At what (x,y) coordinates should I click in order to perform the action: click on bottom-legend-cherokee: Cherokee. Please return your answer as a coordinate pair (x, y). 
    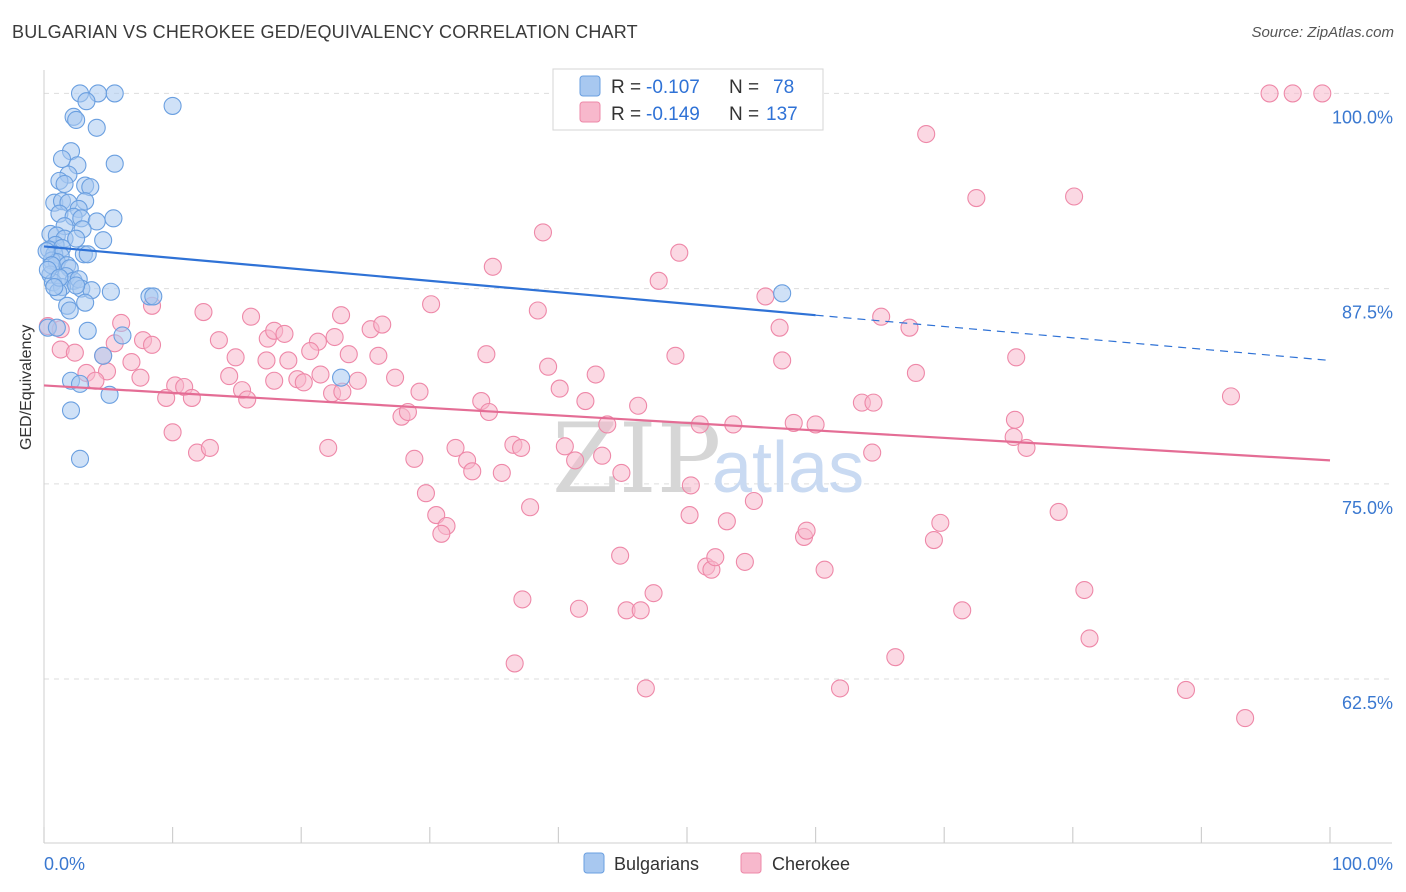
    Looking at the image, I should click on (811, 864).